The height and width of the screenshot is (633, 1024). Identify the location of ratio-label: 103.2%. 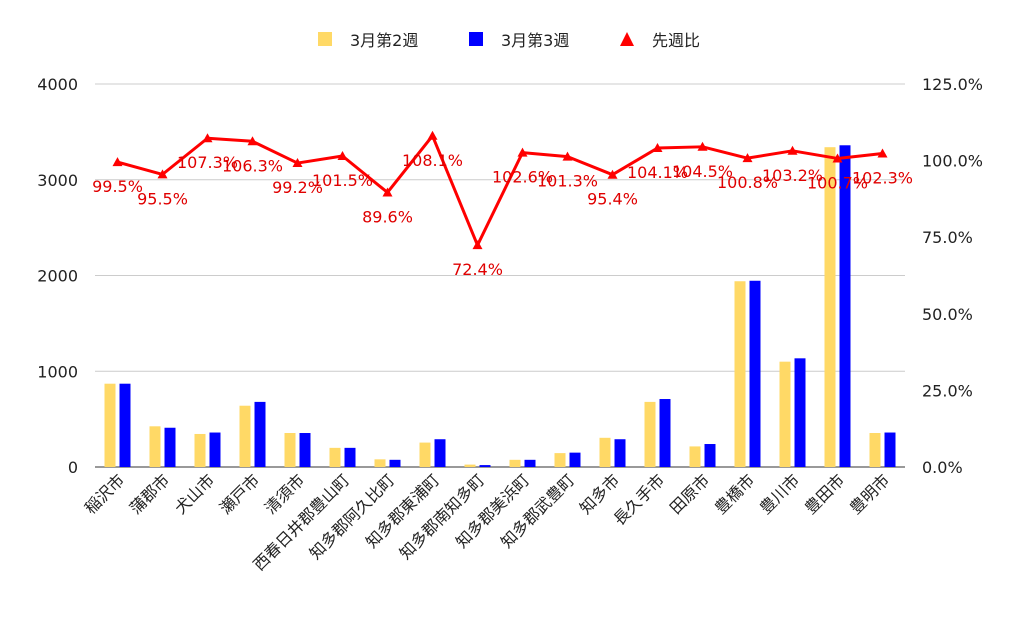
(792, 175).